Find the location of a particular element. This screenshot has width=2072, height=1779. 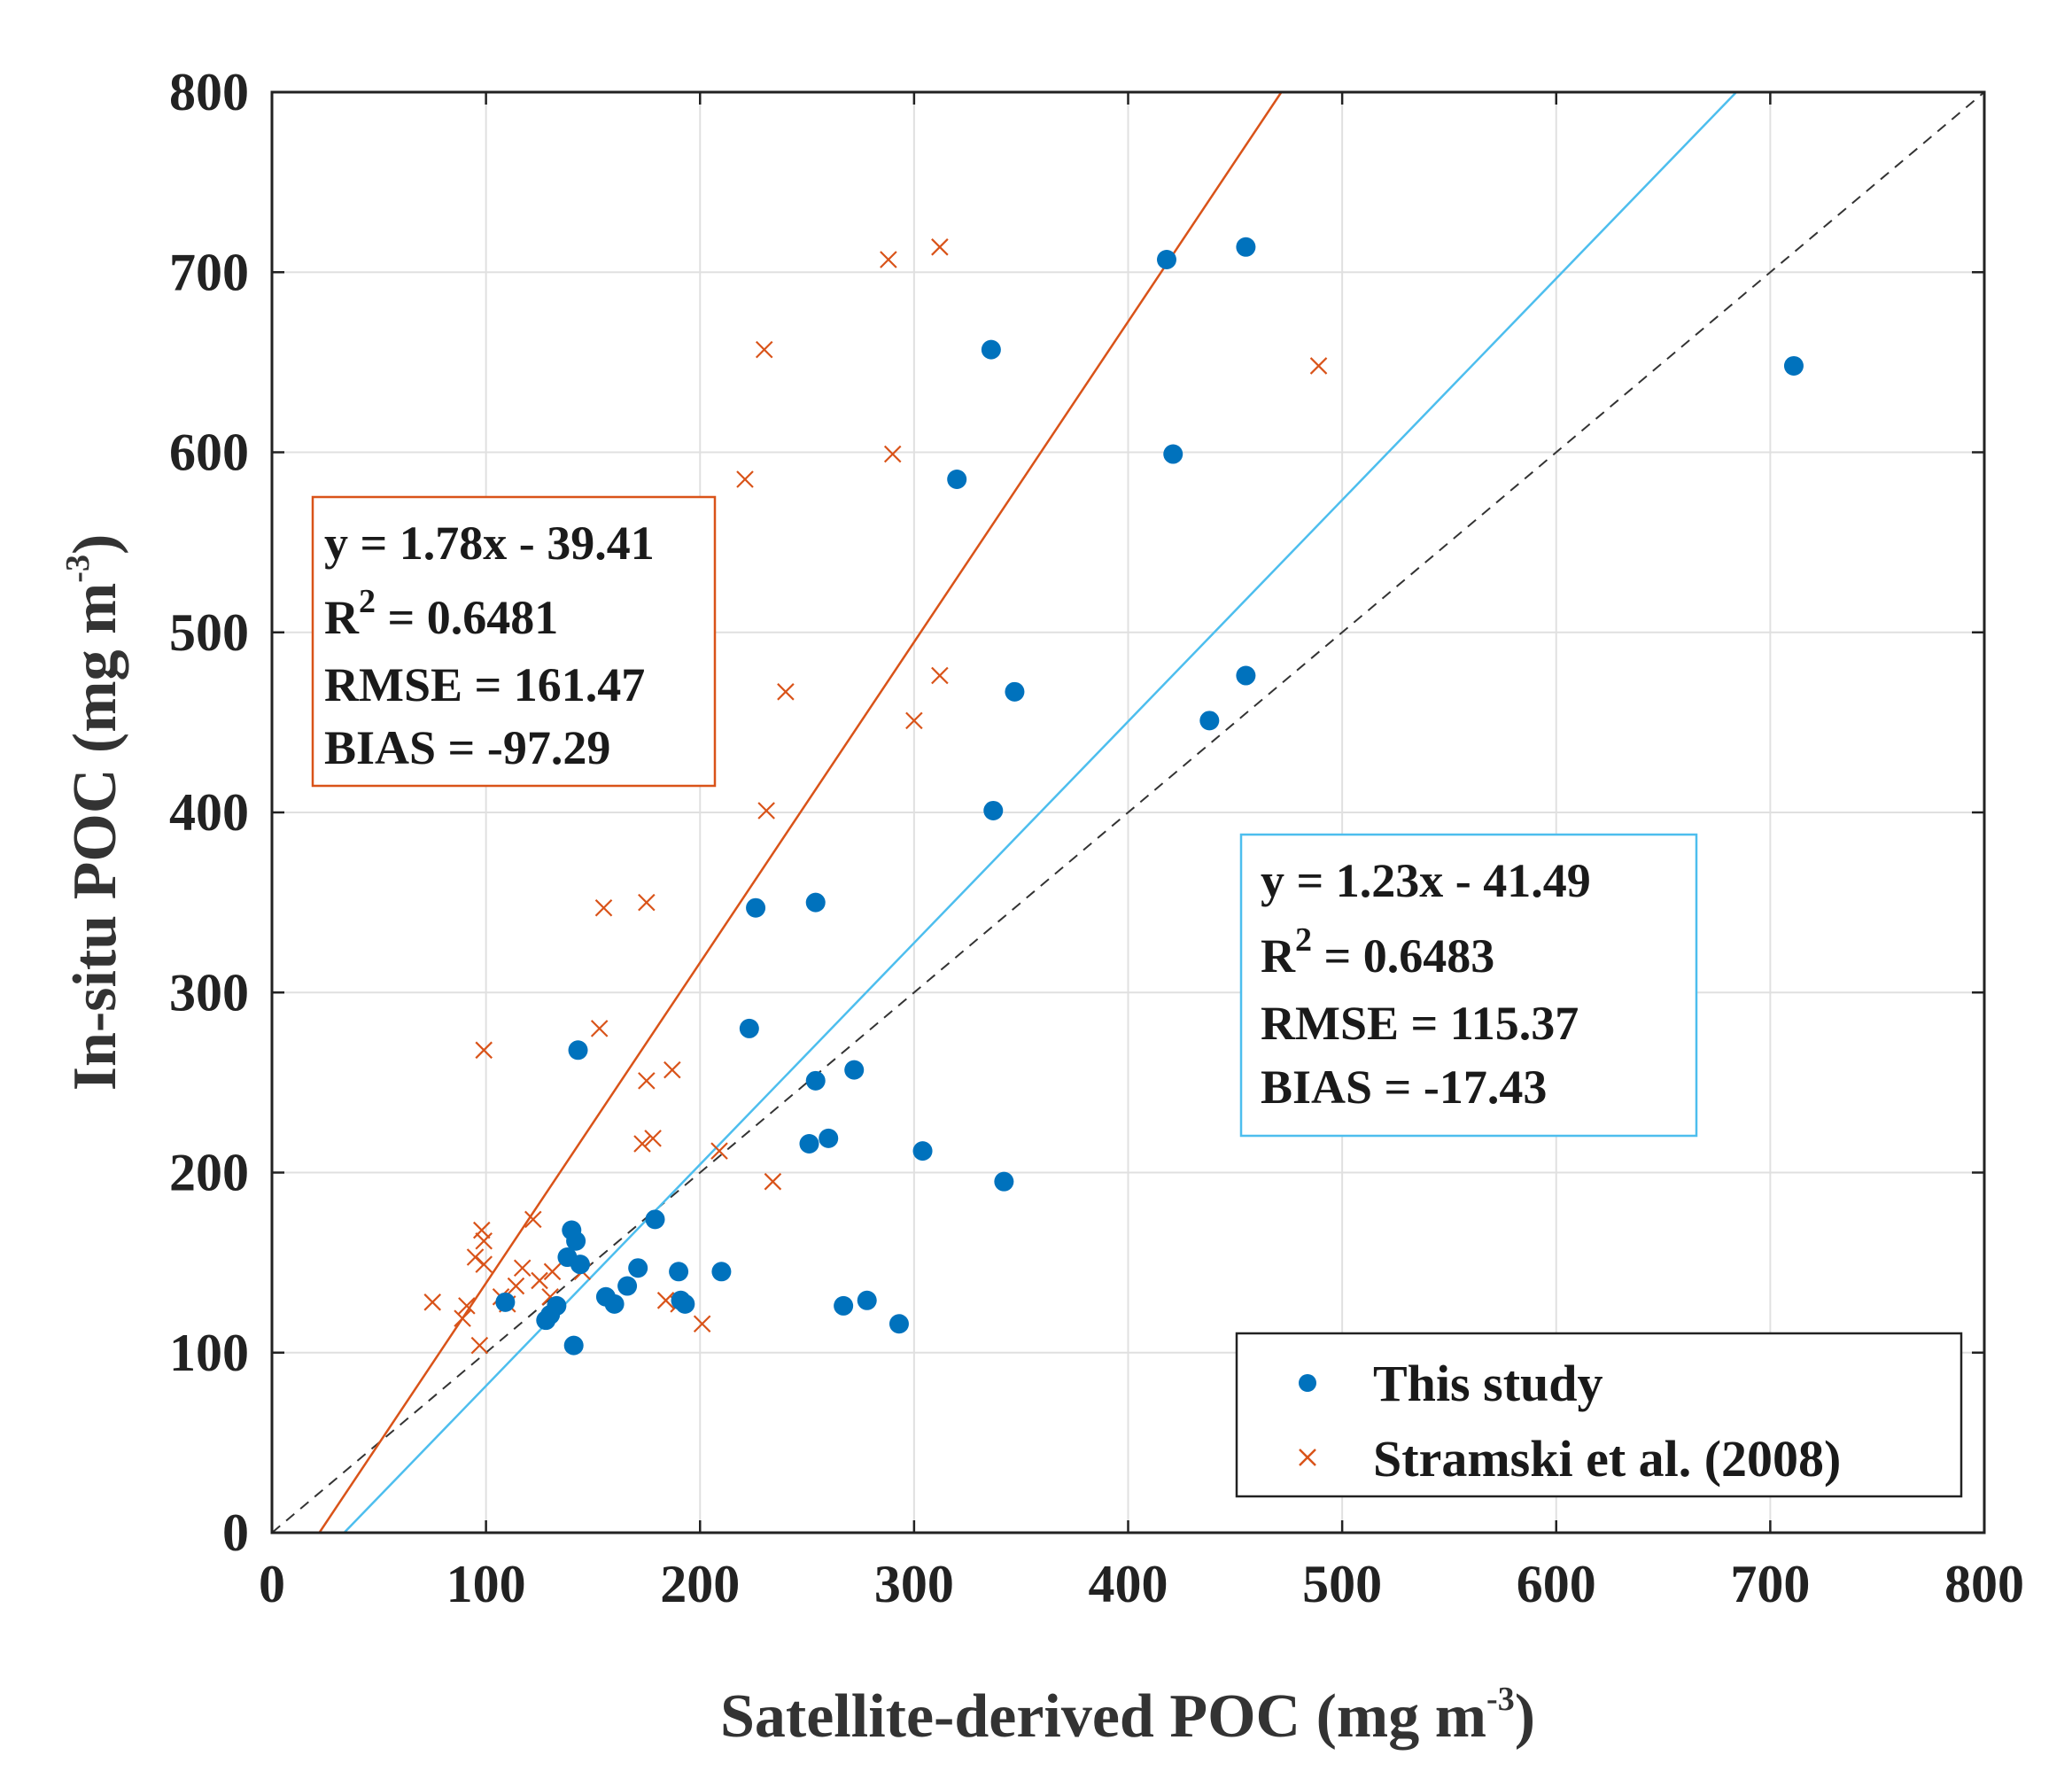

y-tick-label-200: 200 is located at coordinates (209, 1173).